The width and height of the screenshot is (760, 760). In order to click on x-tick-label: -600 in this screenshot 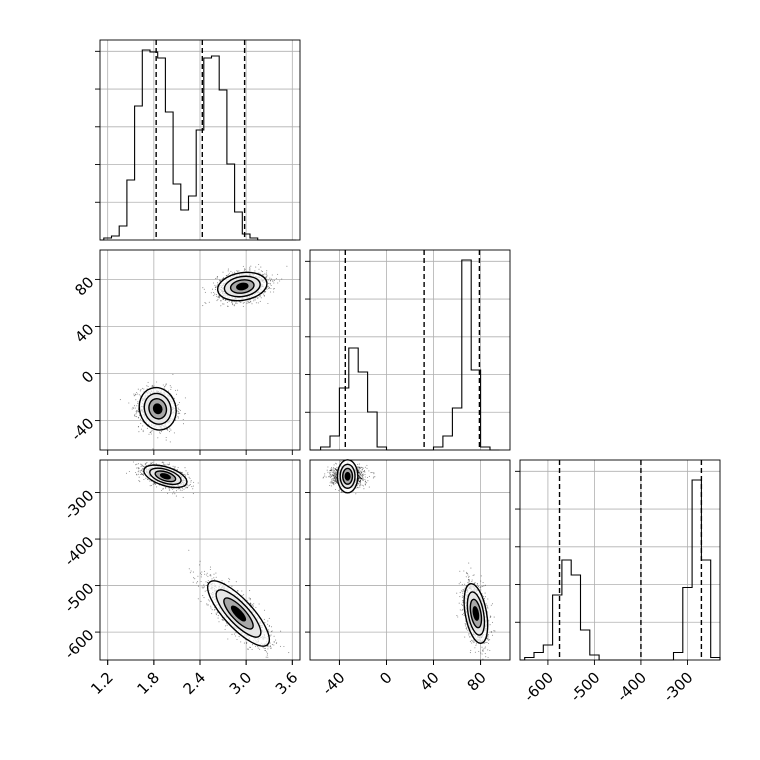, I will do `click(538, 686)`.